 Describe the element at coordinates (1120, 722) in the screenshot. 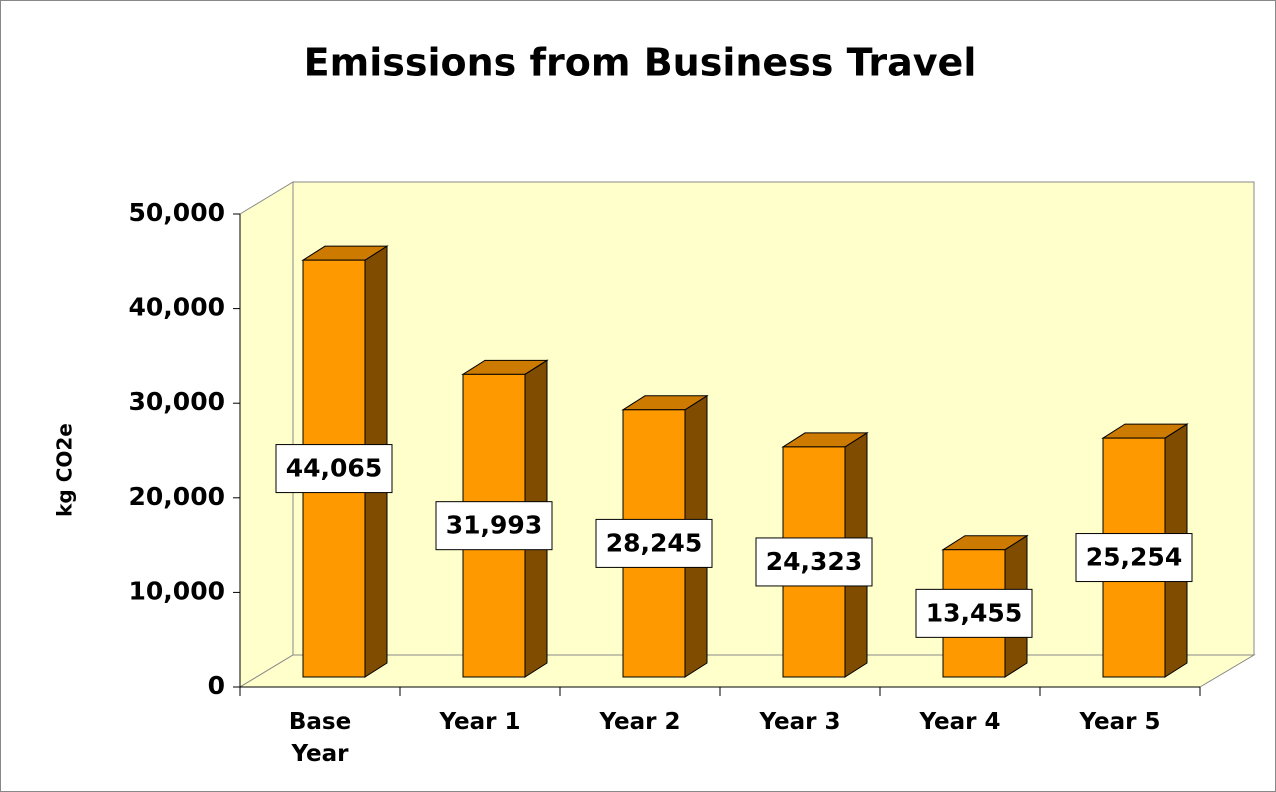

I see `x-tick-label: Year 5` at that location.